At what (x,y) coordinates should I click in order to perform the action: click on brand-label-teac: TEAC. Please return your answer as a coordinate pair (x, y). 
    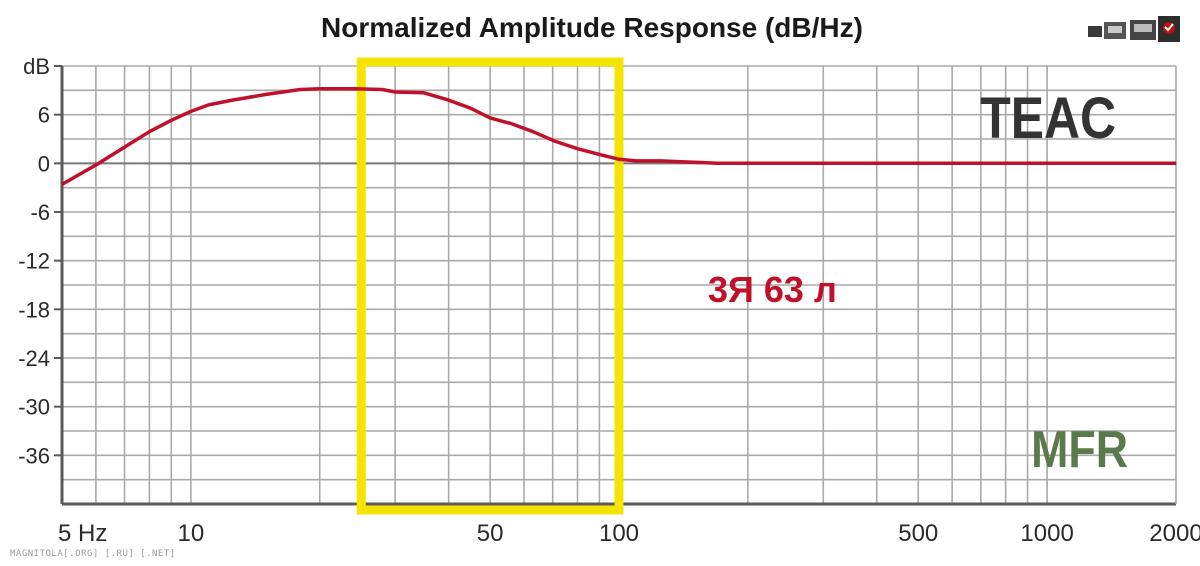
    Looking at the image, I should click on (1048, 119).